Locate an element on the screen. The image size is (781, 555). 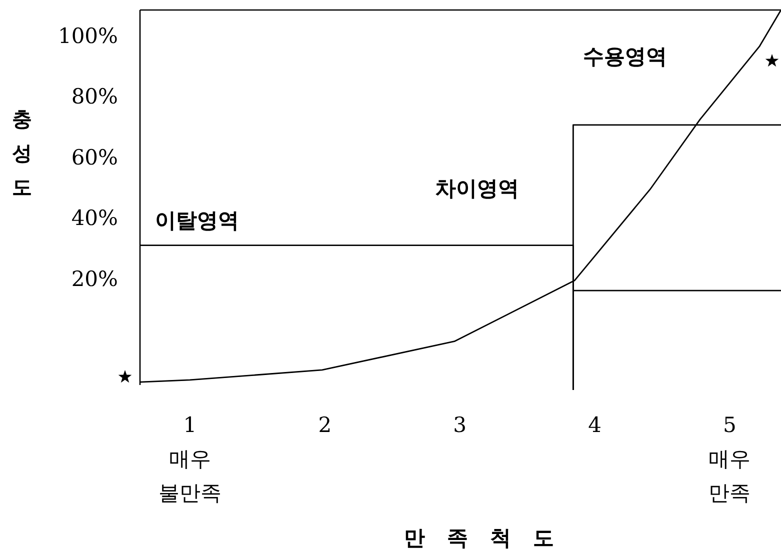
annotation: 차이영역 is located at coordinates (477, 187).